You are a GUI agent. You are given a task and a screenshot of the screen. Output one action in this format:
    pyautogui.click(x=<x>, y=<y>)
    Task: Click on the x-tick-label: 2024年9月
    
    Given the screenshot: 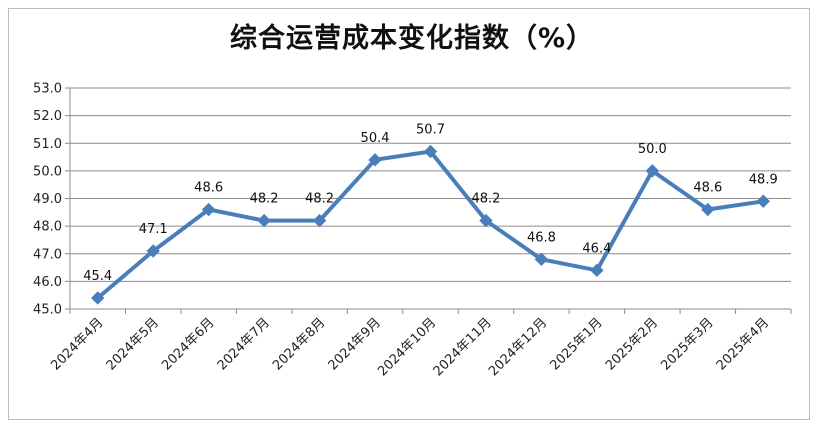 What is the action you would take?
    pyautogui.click(x=355, y=344)
    